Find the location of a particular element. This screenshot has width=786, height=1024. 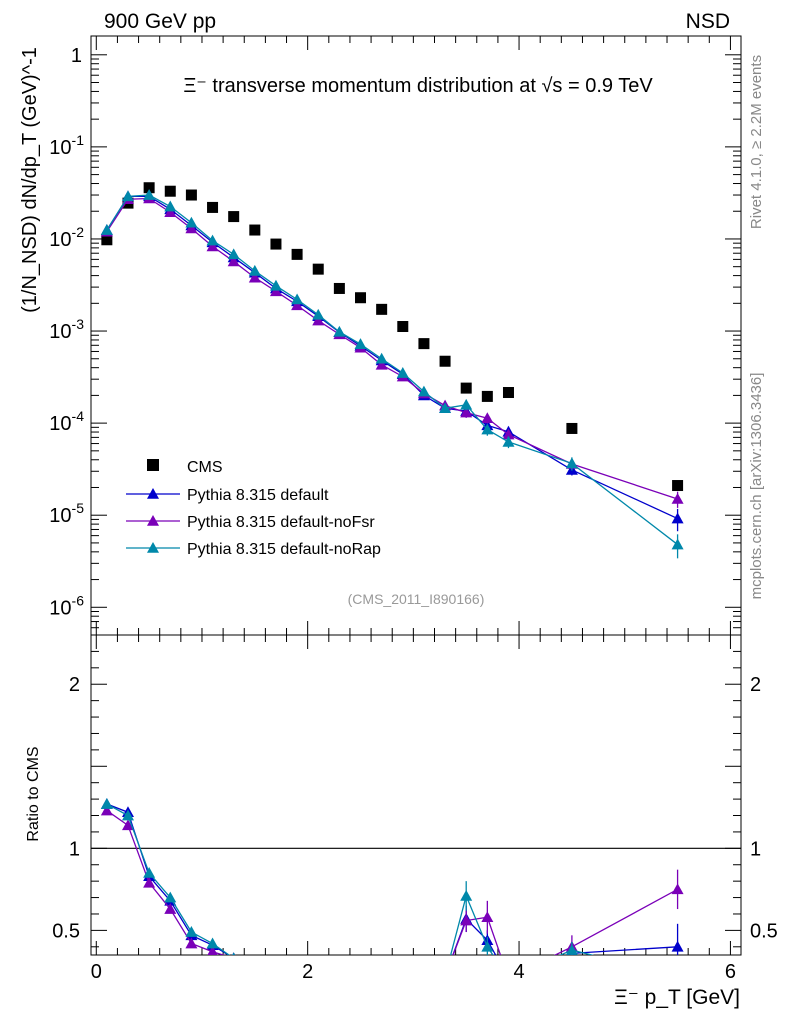

legend-marker-nofsr is located at coordinates (153, 520).